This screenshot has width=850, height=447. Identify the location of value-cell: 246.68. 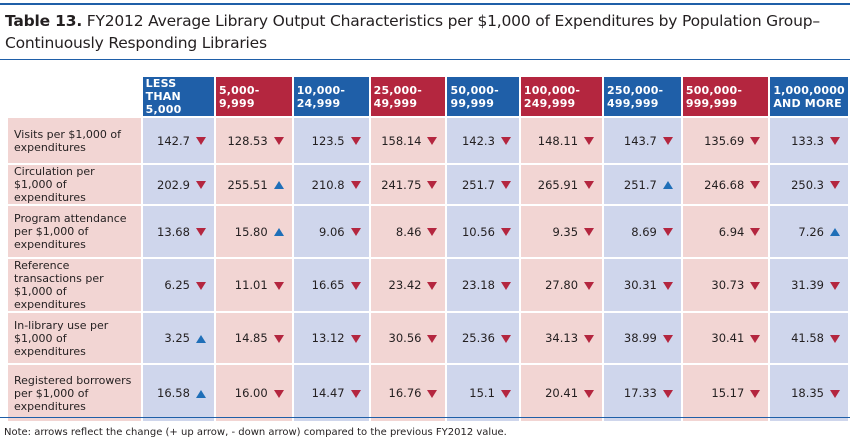
(725, 184).